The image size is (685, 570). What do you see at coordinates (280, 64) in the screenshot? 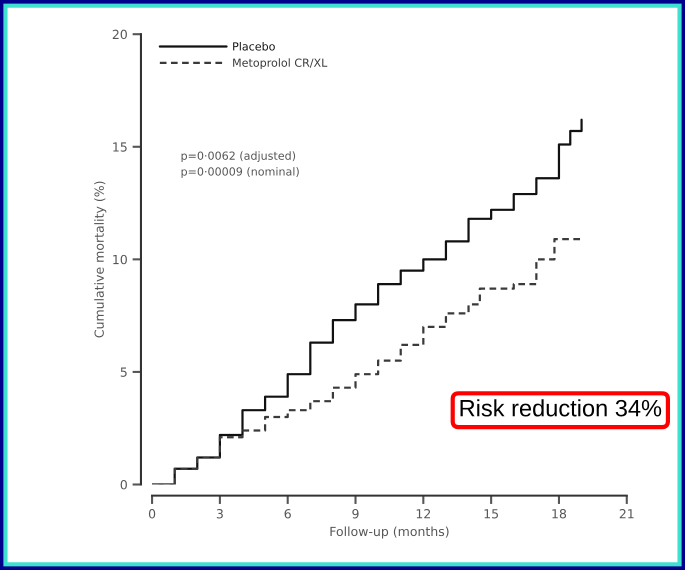
I see `text: Metoprolol CR/XL` at bounding box center [280, 64].